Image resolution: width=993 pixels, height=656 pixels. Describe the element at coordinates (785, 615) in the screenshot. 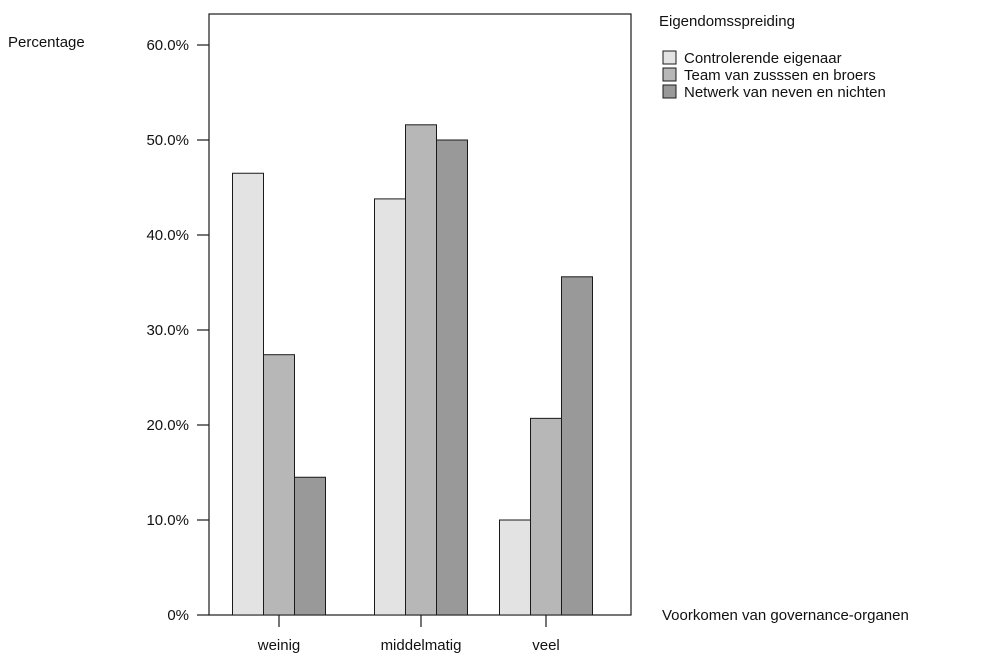

I see `x-axis-title: Voorkomen van governance-organen` at that location.